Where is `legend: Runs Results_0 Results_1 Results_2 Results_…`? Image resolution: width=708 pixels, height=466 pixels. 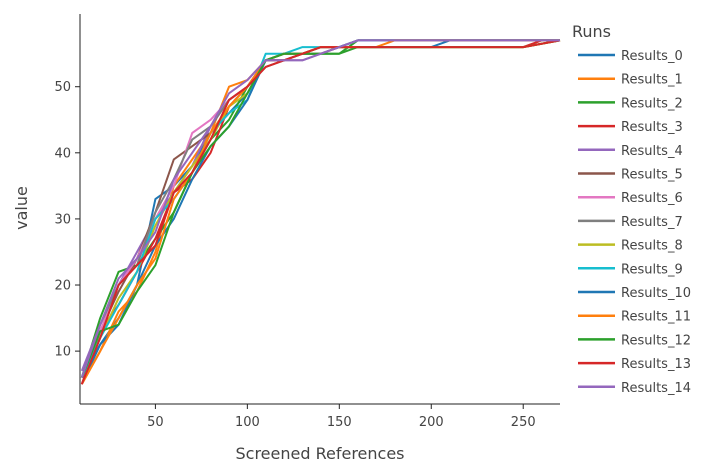 legend: Runs Results_0 Results_1 Results_2 Results_… is located at coordinates (631, 209).